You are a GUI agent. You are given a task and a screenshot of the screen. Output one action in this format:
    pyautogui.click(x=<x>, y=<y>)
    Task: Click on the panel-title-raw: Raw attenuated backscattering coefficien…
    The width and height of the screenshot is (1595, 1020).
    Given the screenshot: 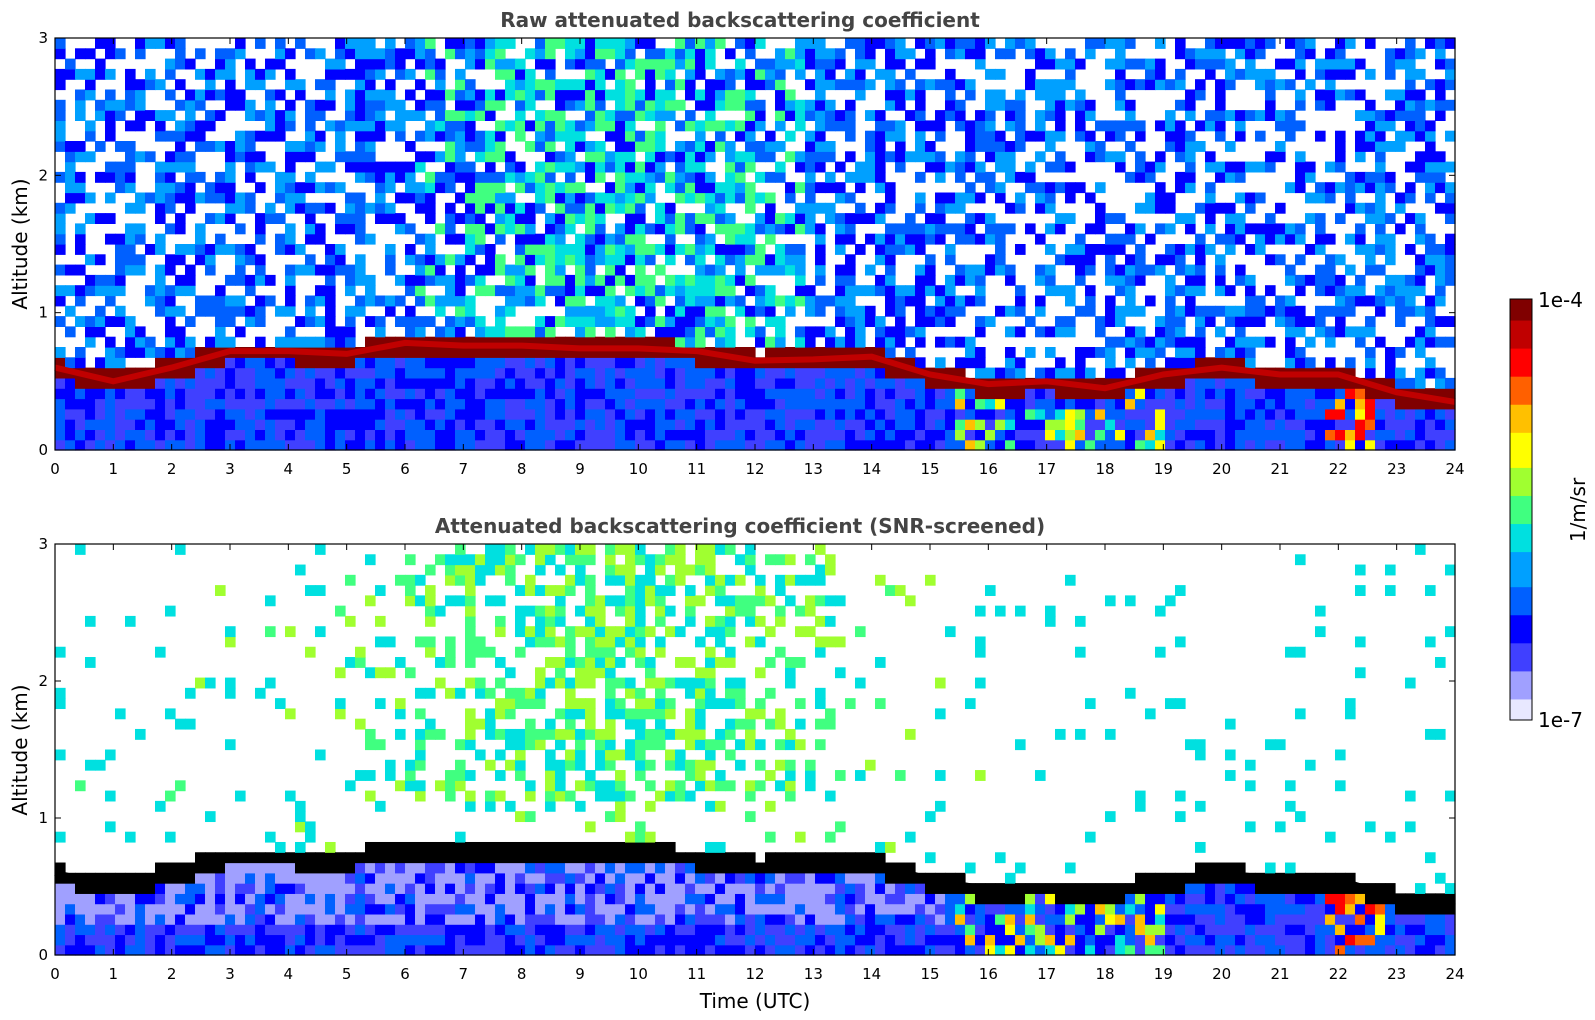 What is the action you would take?
    pyautogui.click(x=740, y=20)
    